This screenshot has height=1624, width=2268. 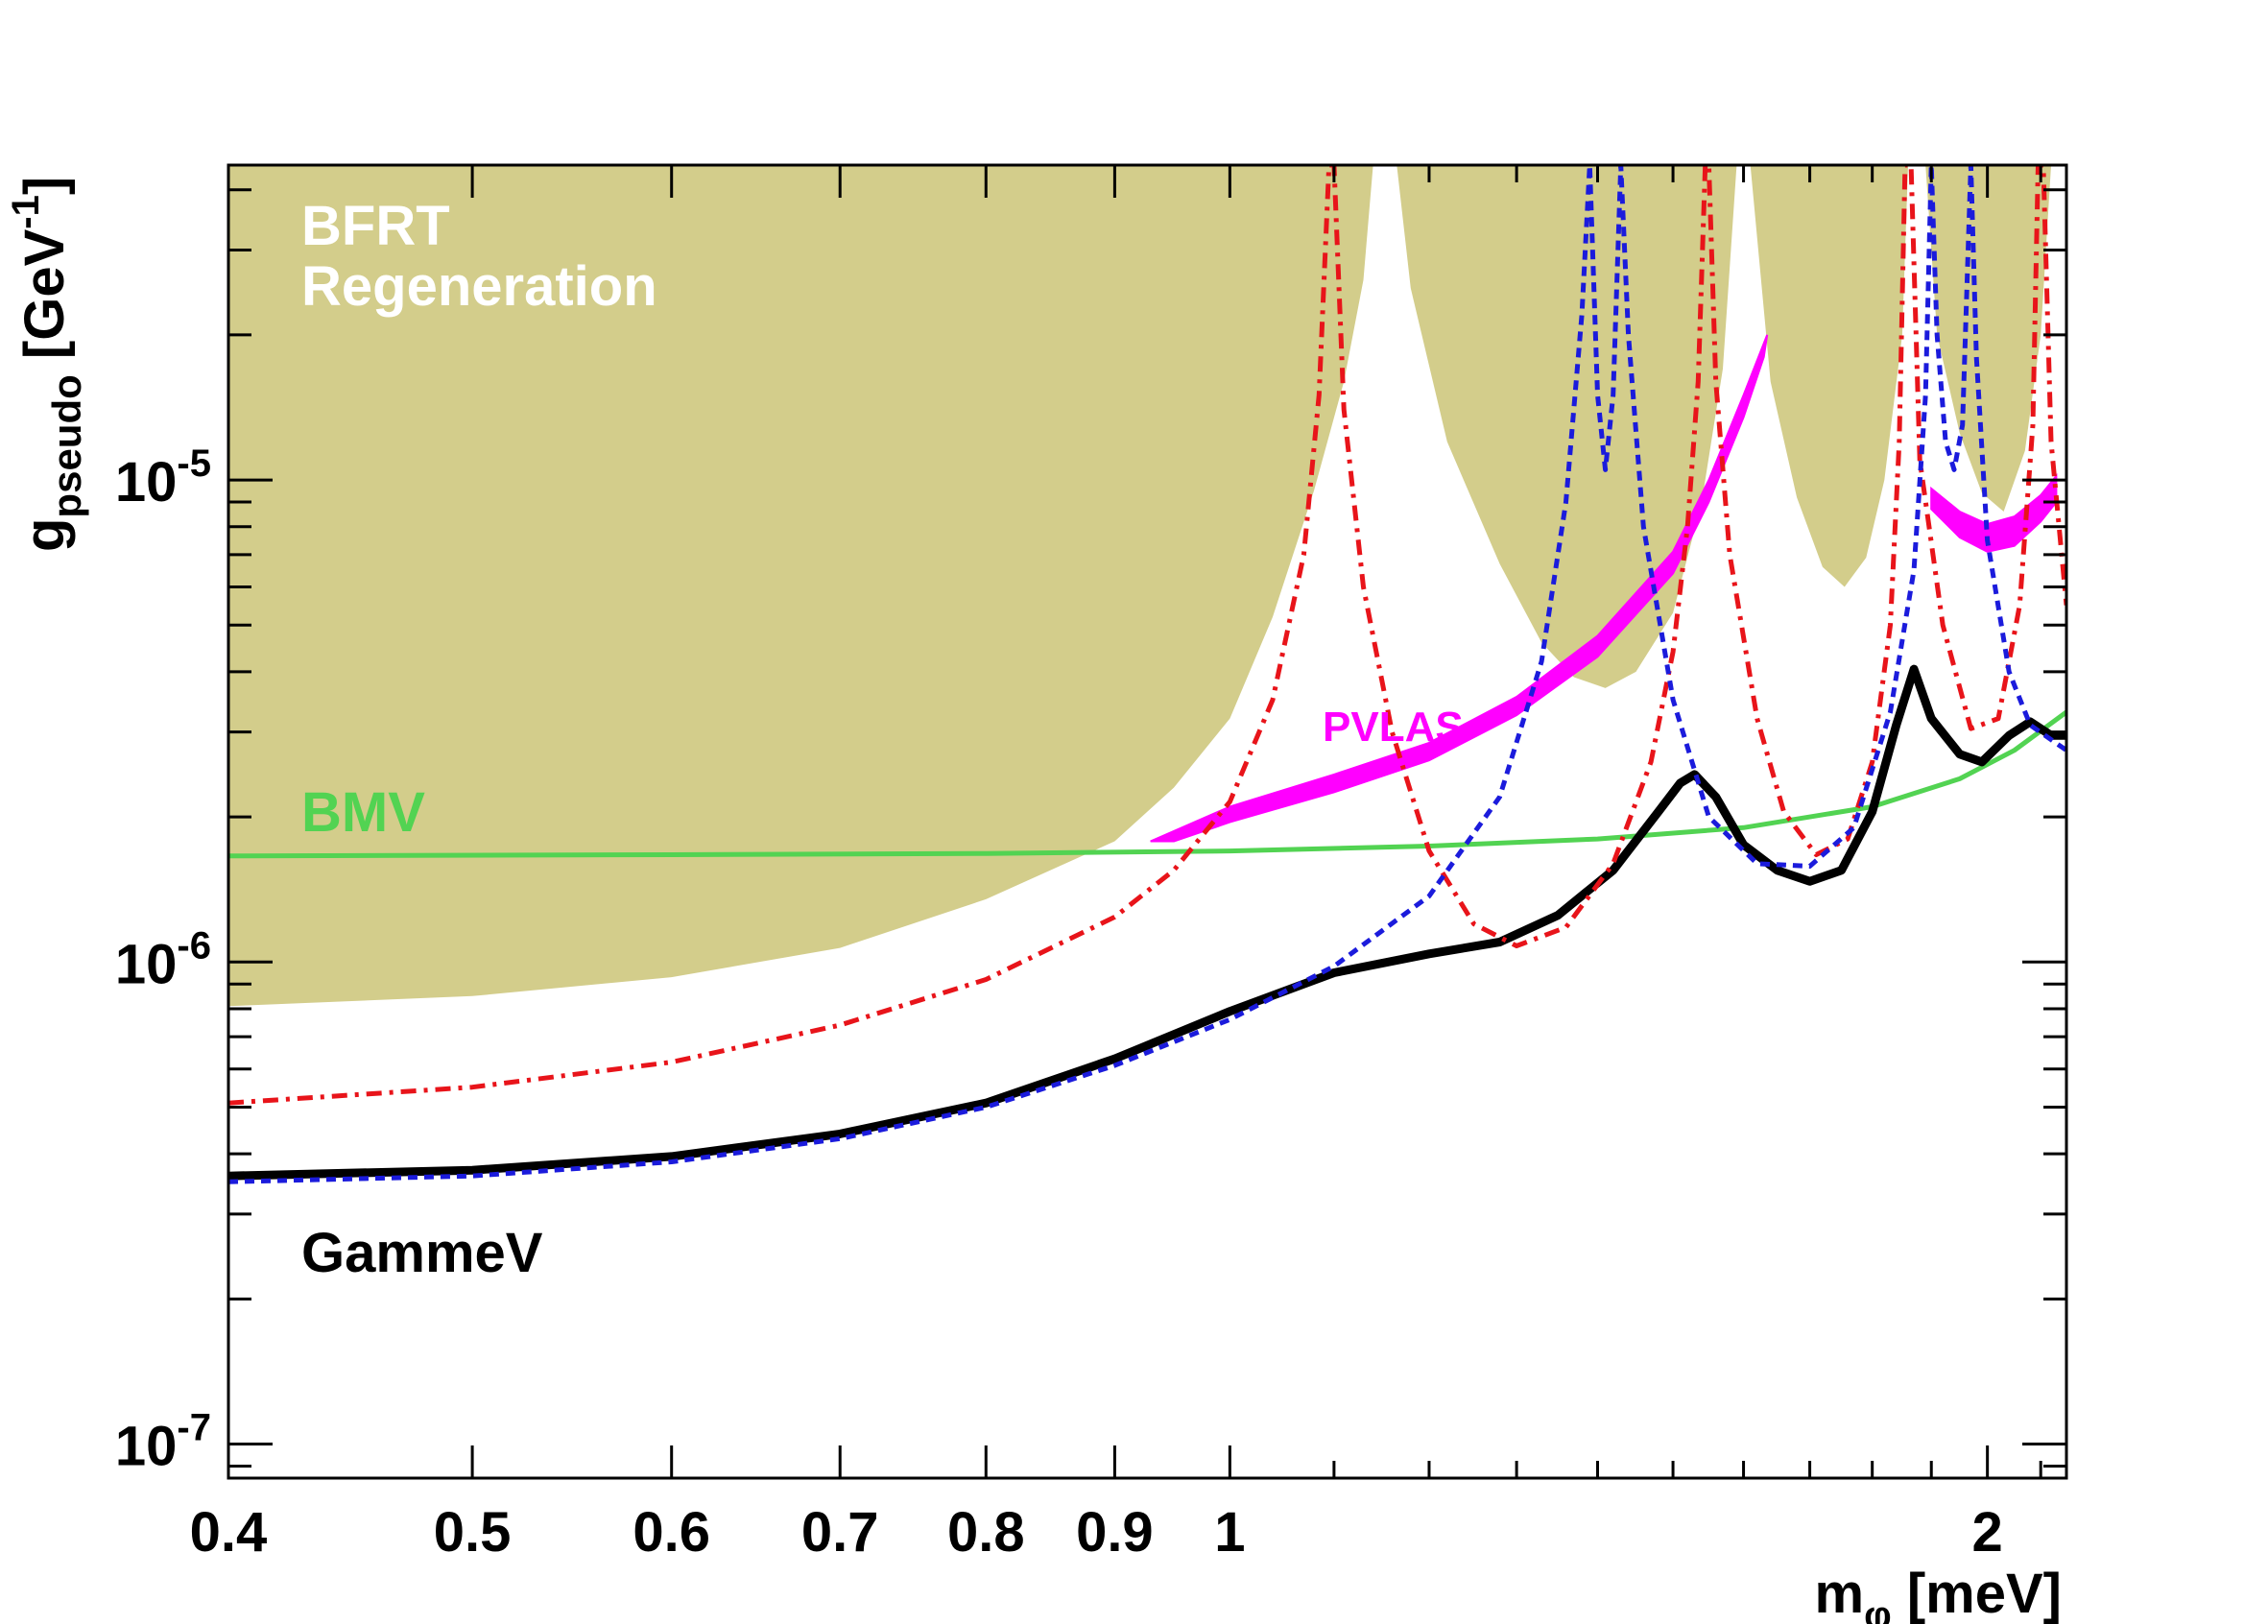 What do you see at coordinates (229, 1532) in the screenshot?
I see `x-tick-label: 0.4` at bounding box center [229, 1532].